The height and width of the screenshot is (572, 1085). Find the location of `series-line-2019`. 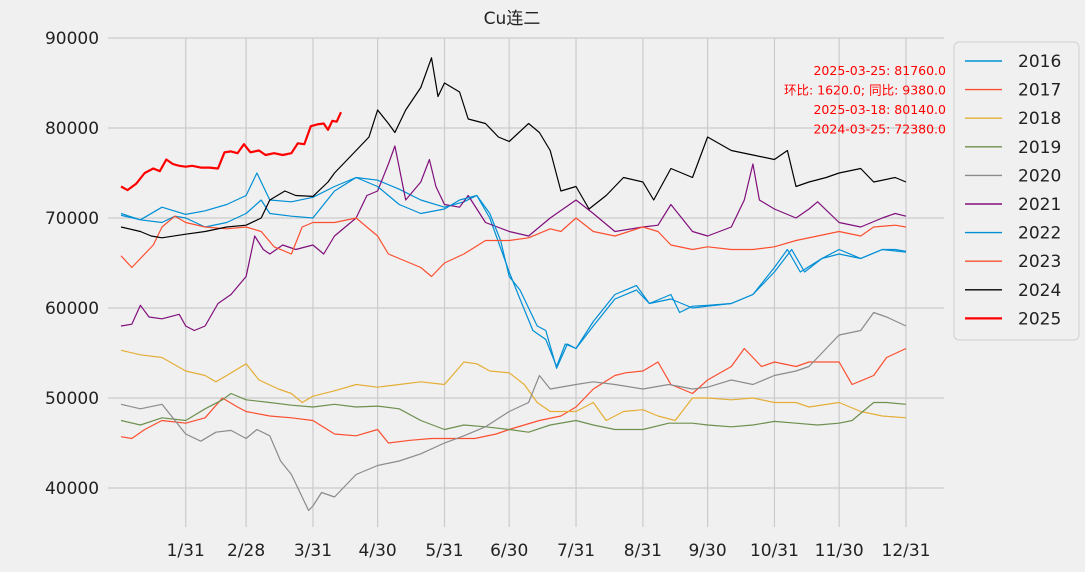

series-line-2019 is located at coordinates (513, 412).